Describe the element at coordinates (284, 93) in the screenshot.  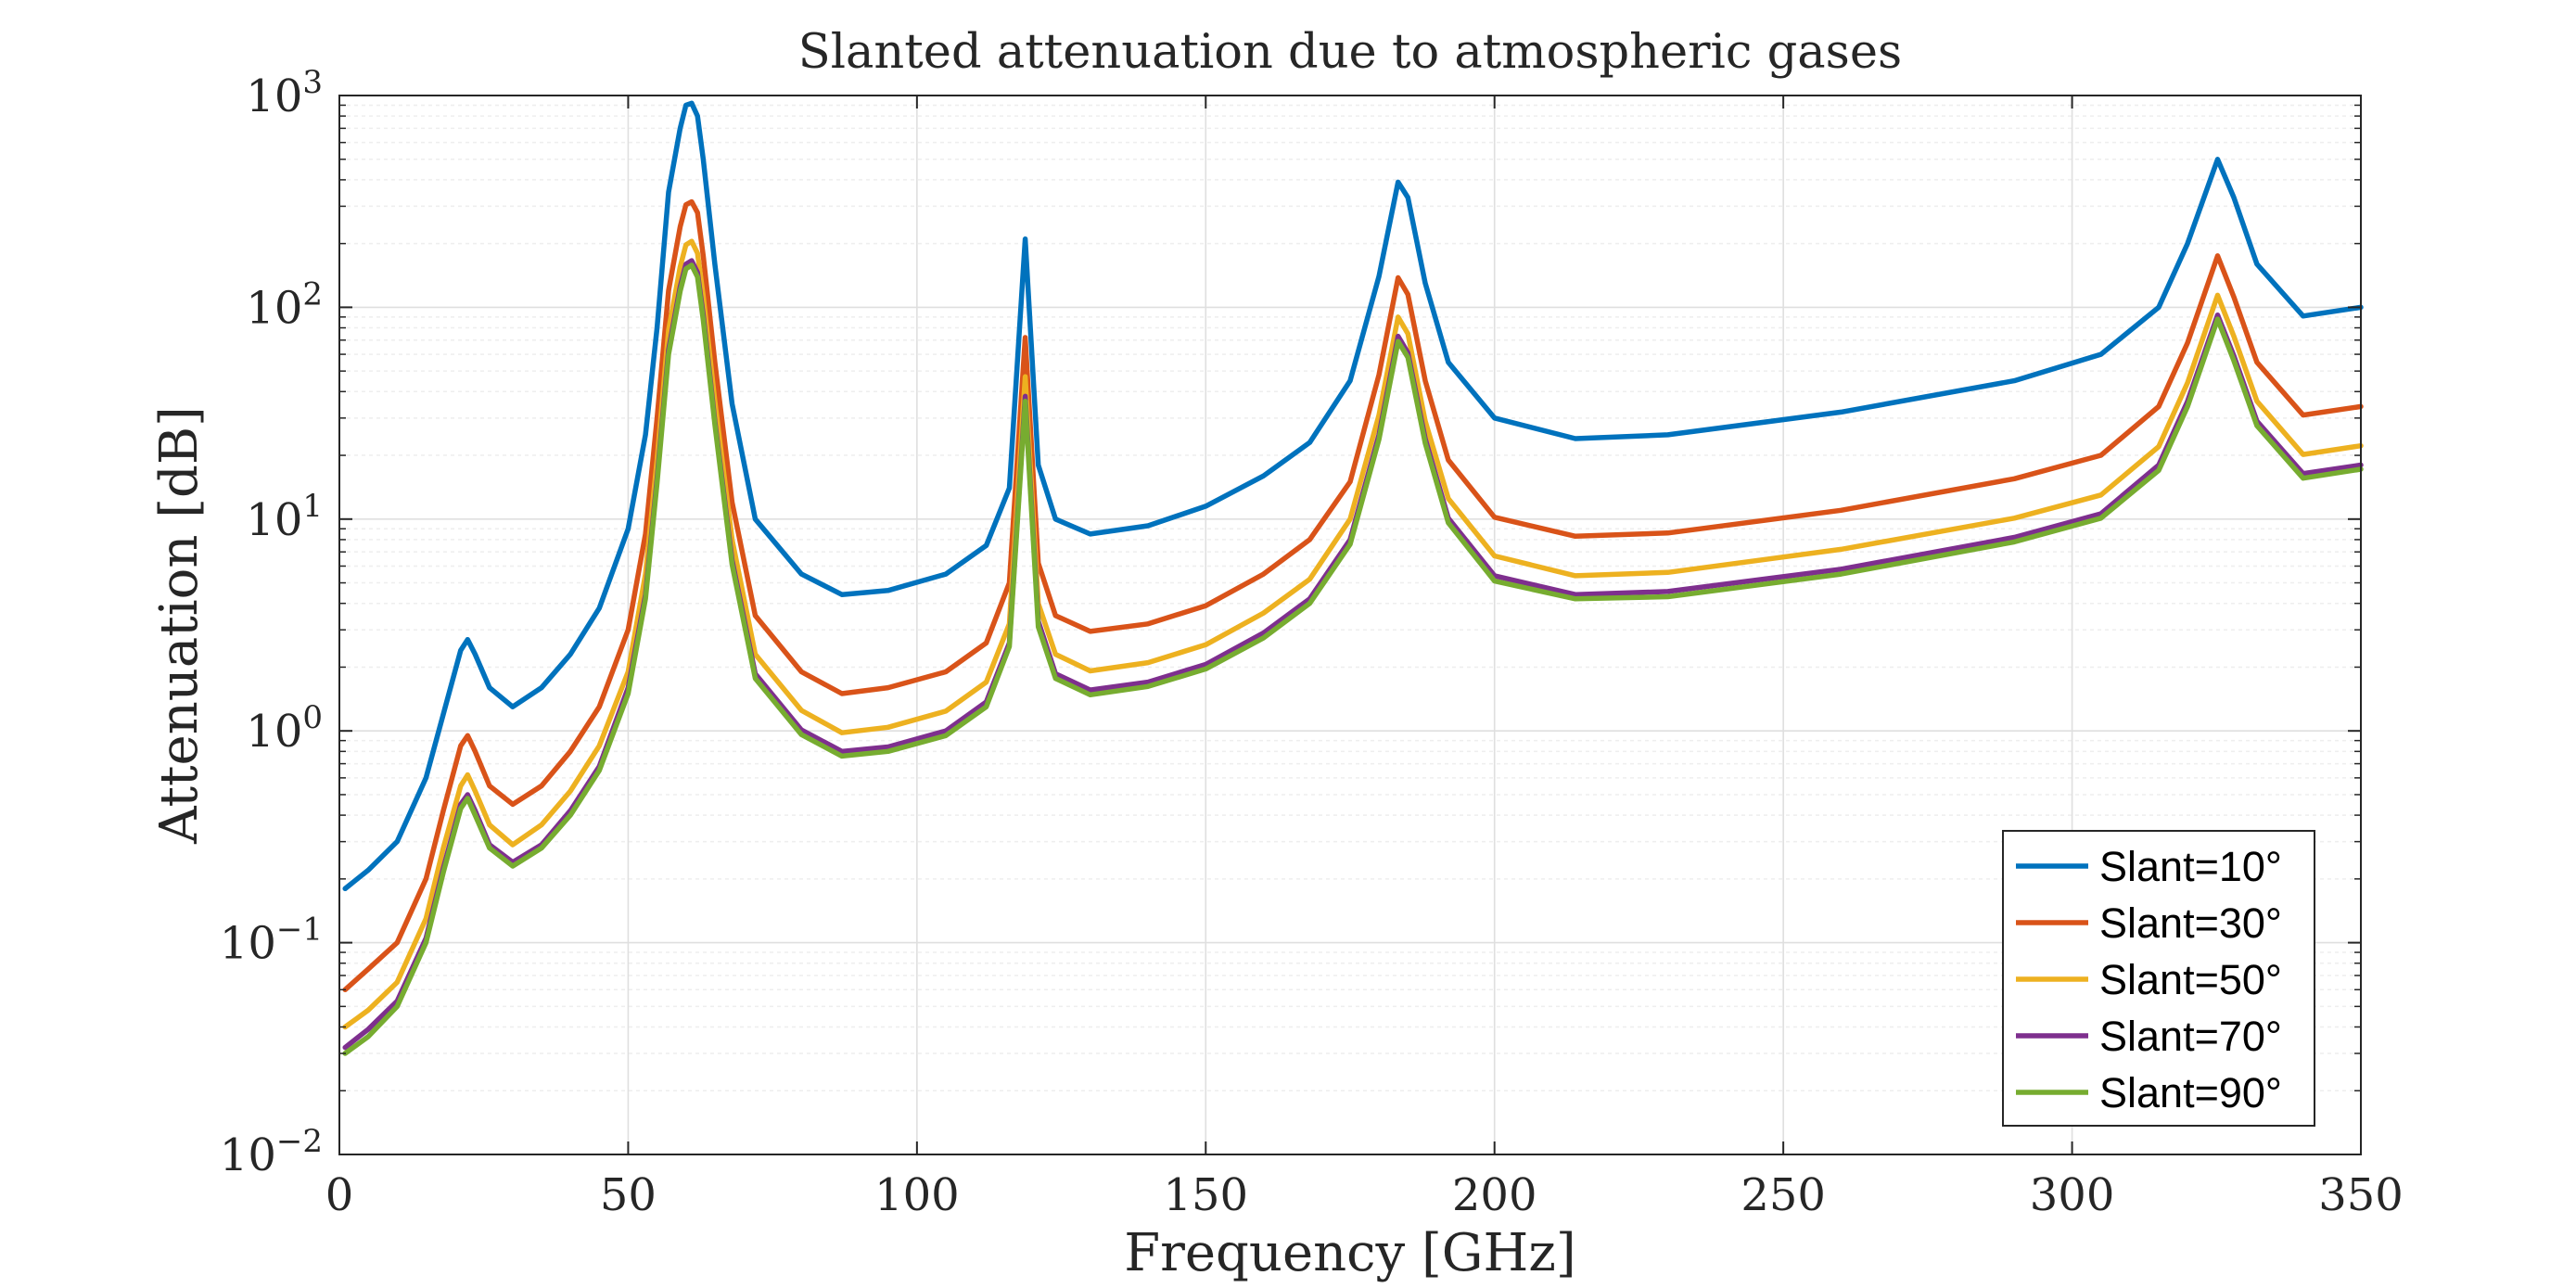
I see `y-tick-label: 10³` at that location.